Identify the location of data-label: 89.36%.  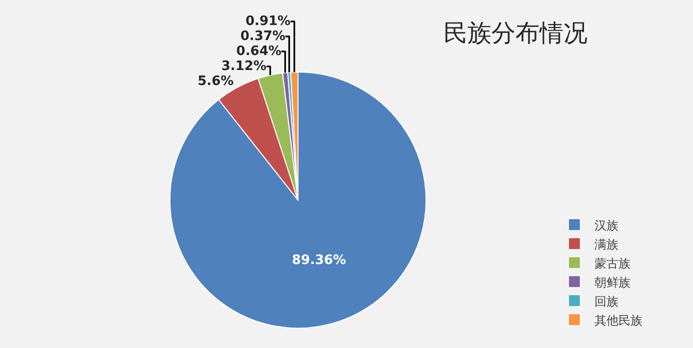
(319, 260).